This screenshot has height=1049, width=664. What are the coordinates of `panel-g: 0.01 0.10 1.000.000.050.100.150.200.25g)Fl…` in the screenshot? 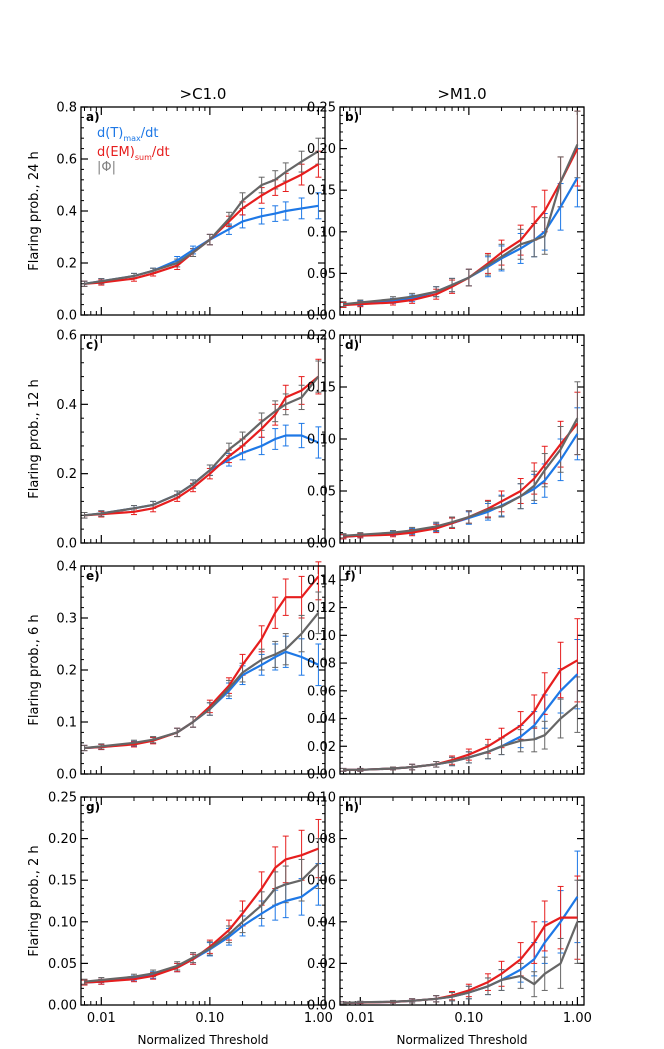 It's located at (180, 909).